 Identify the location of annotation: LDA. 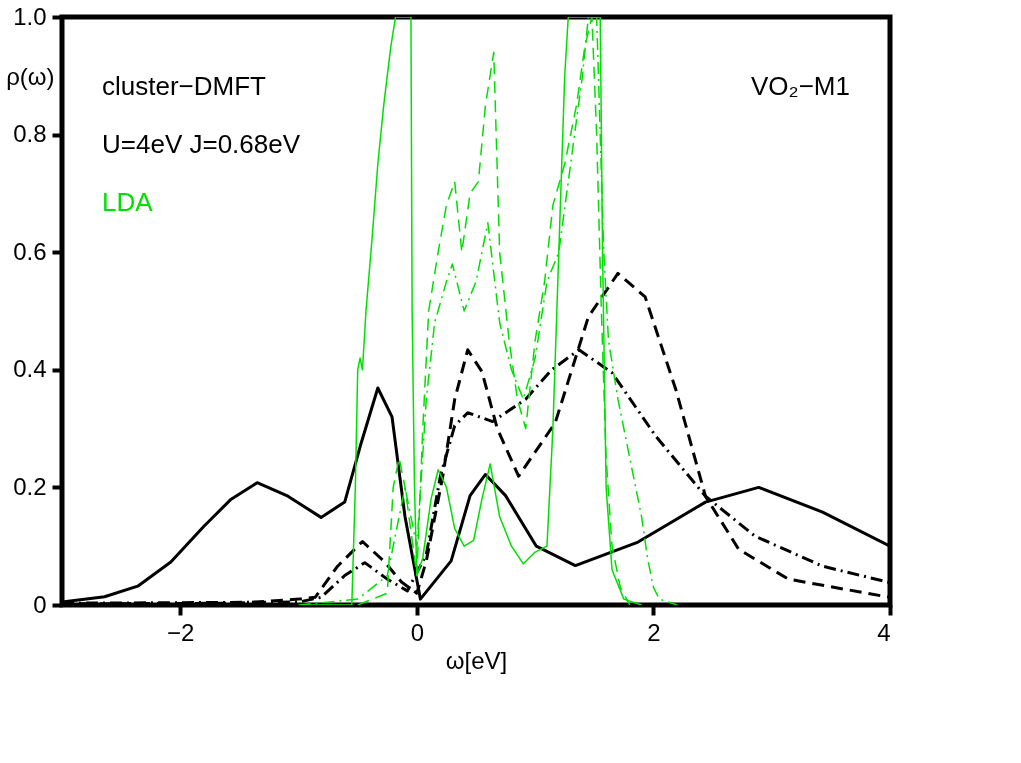
(128, 202).